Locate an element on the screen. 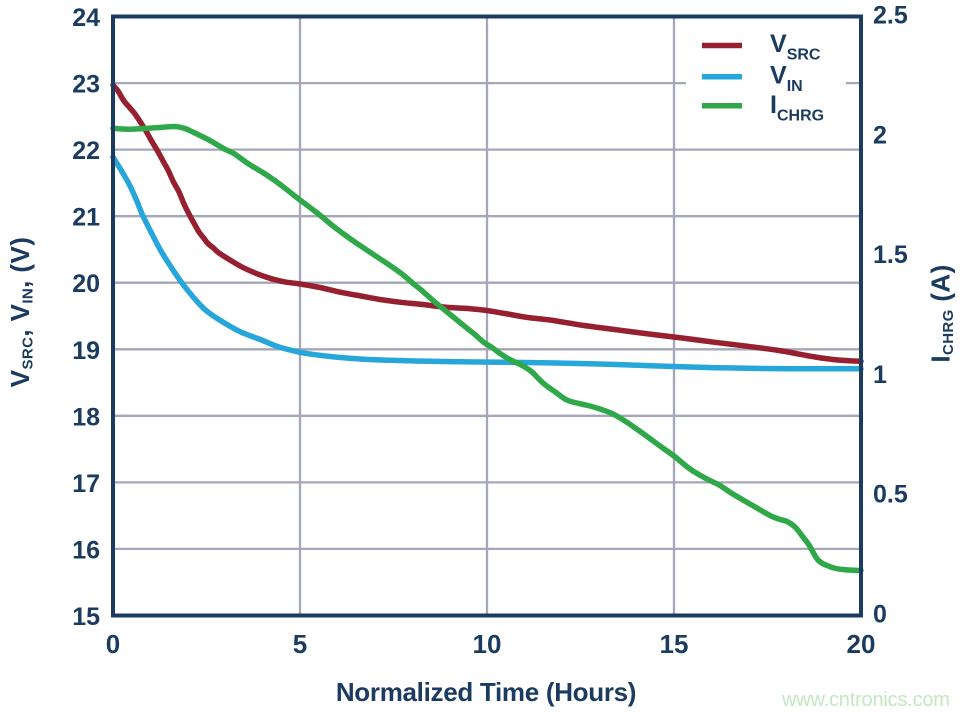 Image resolution: width=967 pixels, height=715 pixels. svg-text: 16 is located at coordinates (86, 550).